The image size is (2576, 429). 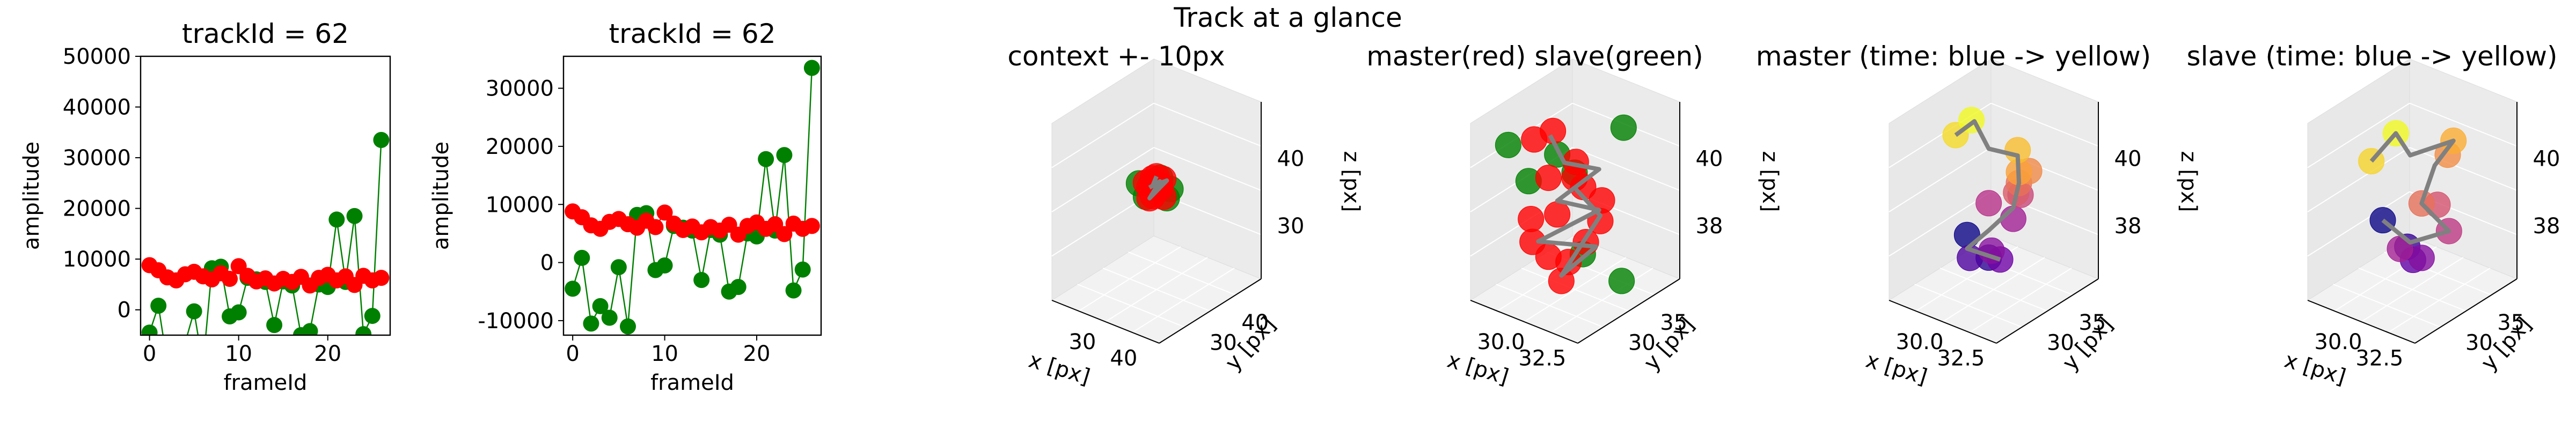 What do you see at coordinates (1534, 56) in the screenshot?
I see `chart-title: master(red) slave(green)` at bounding box center [1534, 56].